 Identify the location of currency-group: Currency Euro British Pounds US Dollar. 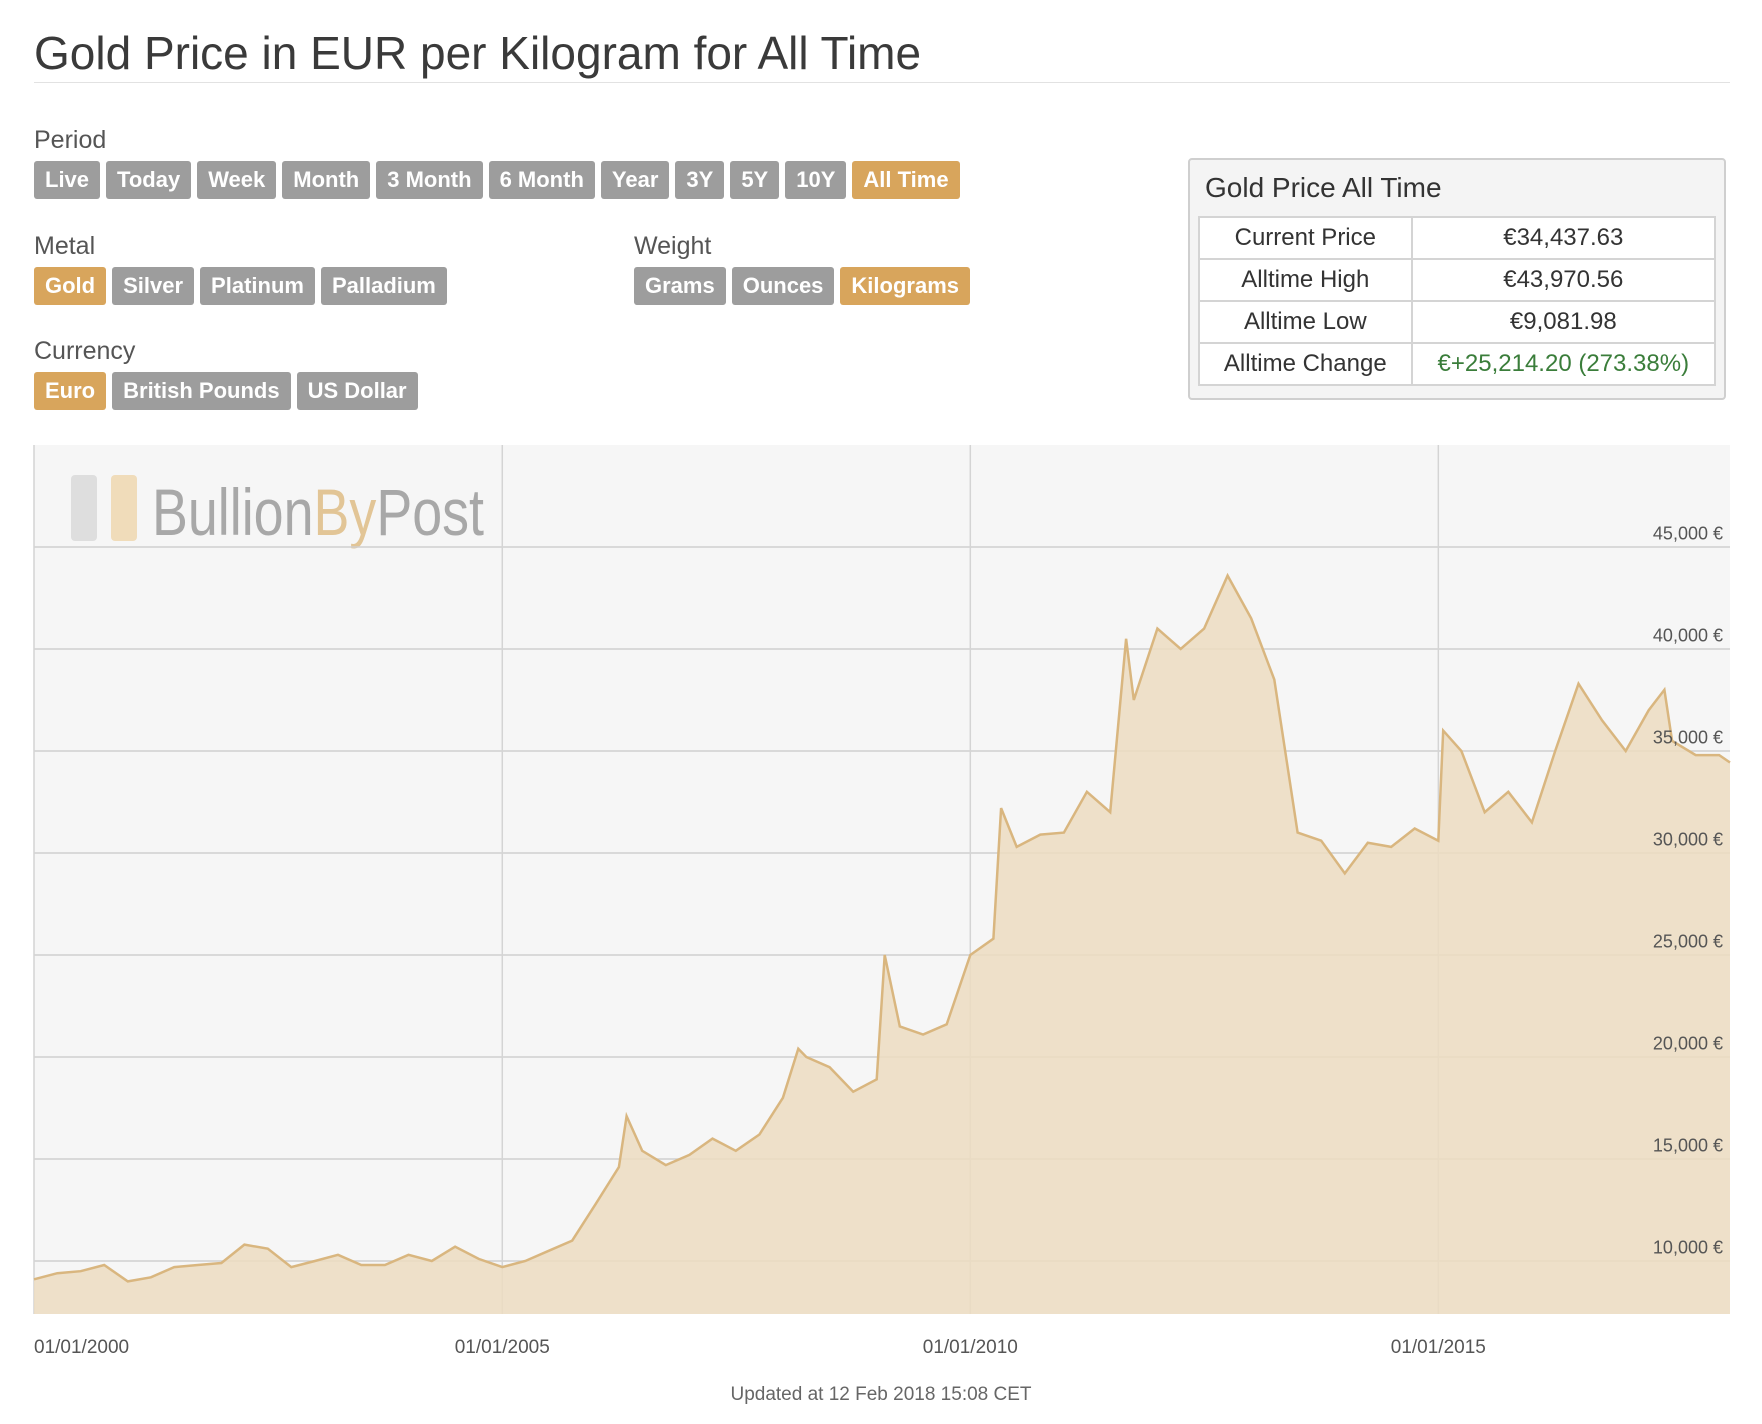
(226, 373).